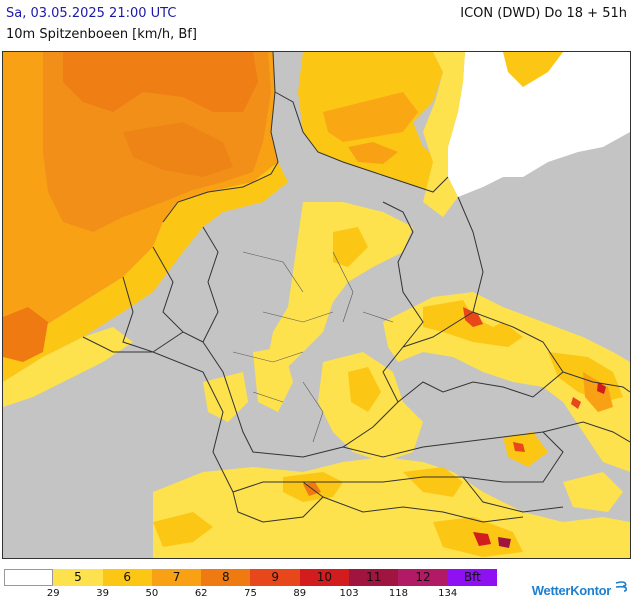 The width and height of the screenshot is (633, 600). What do you see at coordinates (374, 577) in the screenshot?
I see `legend-swatch: 11` at bounding box center [374, 577].